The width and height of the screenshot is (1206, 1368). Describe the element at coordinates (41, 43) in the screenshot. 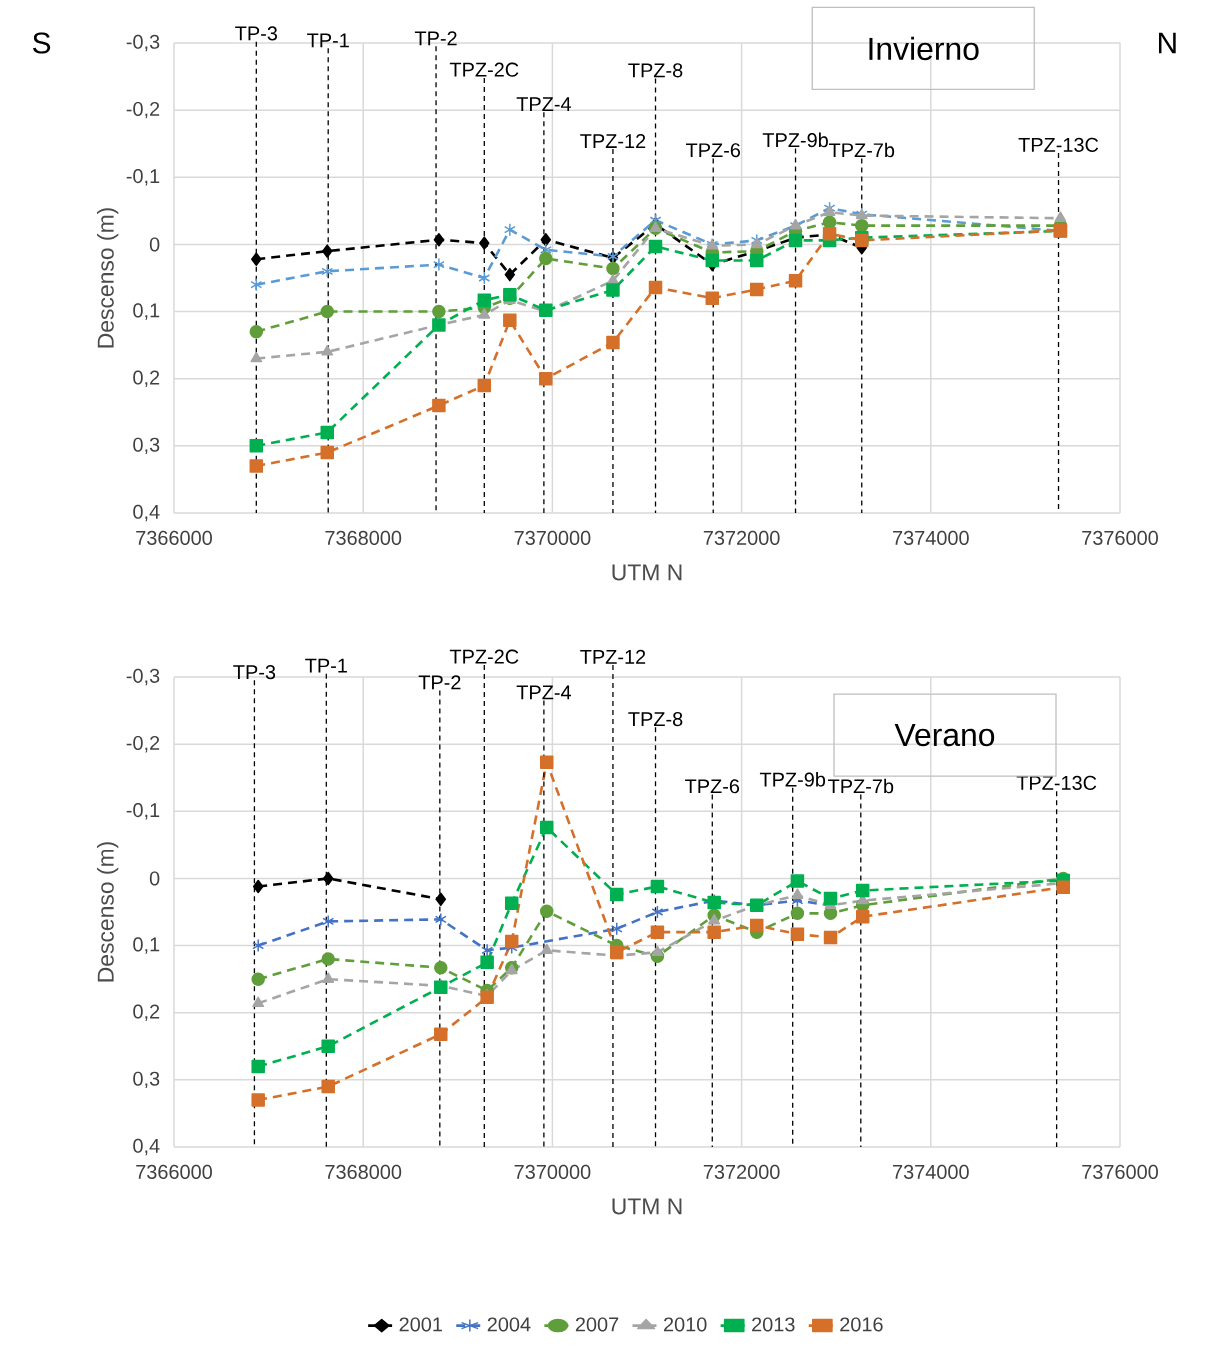

I see `text: S` at that location.